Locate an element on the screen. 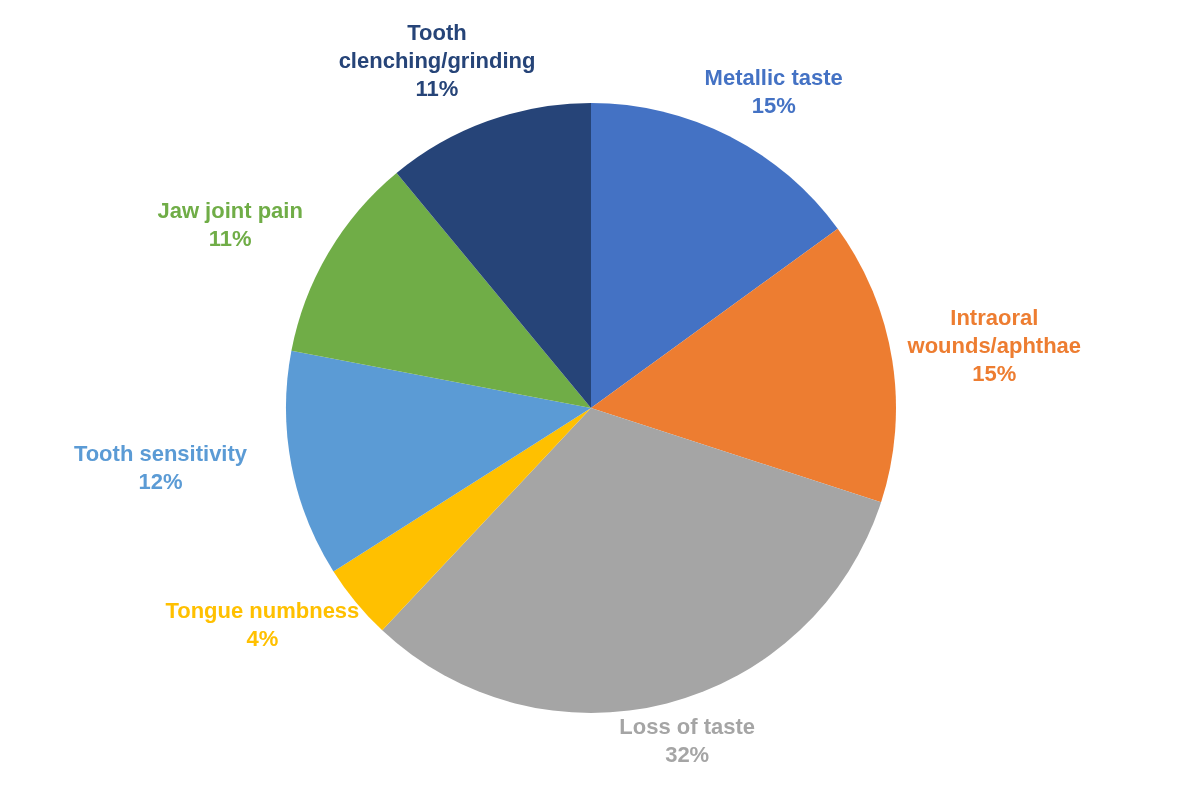 The image size is (1184, 794). slice-label: Jaw joint pain is located at coordinates (230, 211).